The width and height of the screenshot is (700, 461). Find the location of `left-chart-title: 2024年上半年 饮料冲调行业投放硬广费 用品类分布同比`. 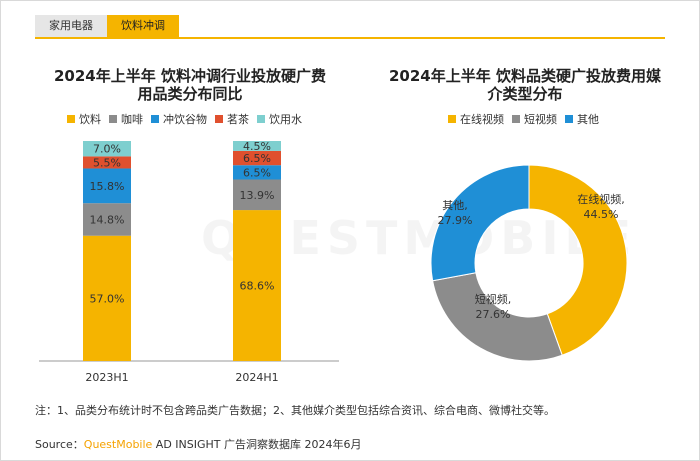

left-chart-title: 2024年上半年 饮料冲调行业投放硬广费 用品类分布同比 is located at coordinates (190, 85).